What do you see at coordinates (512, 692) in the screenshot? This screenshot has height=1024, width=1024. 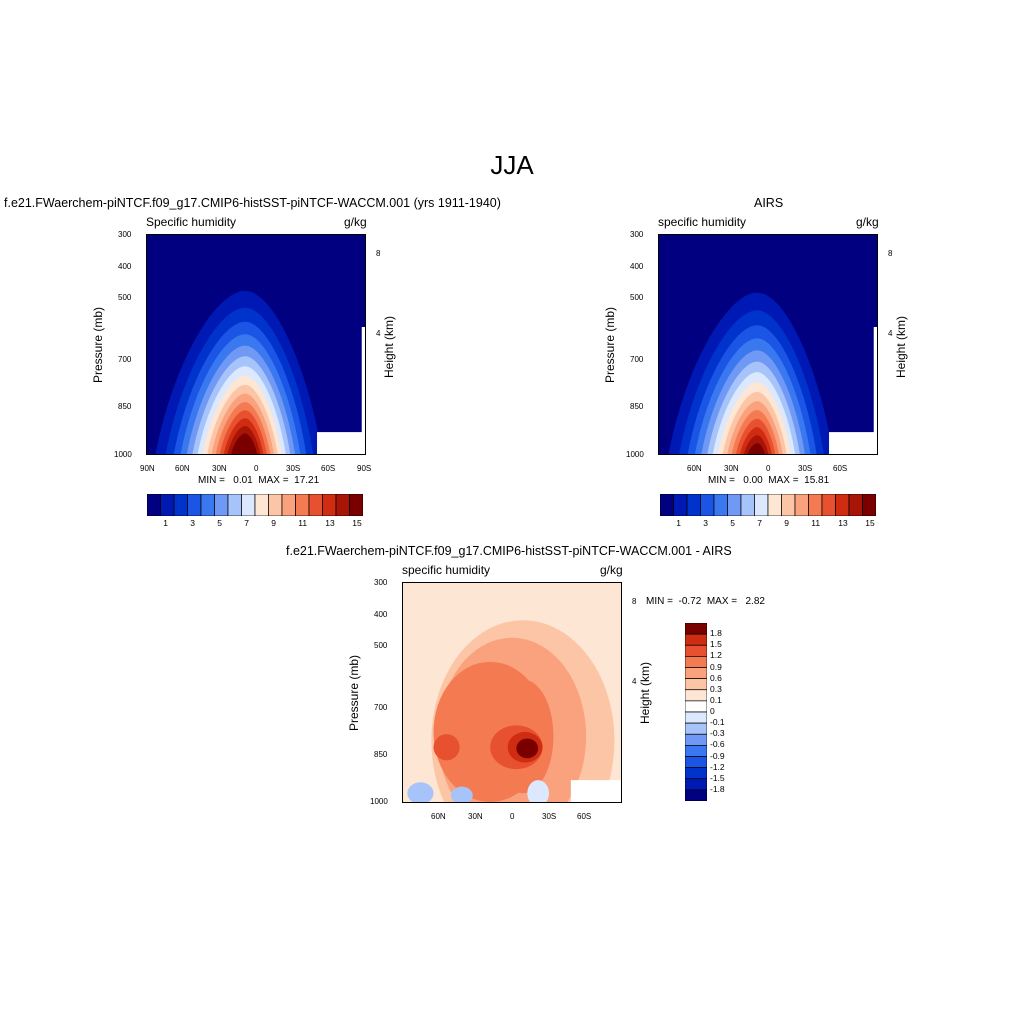 I see `diff-field-svg` at bounding box center [512, 692].